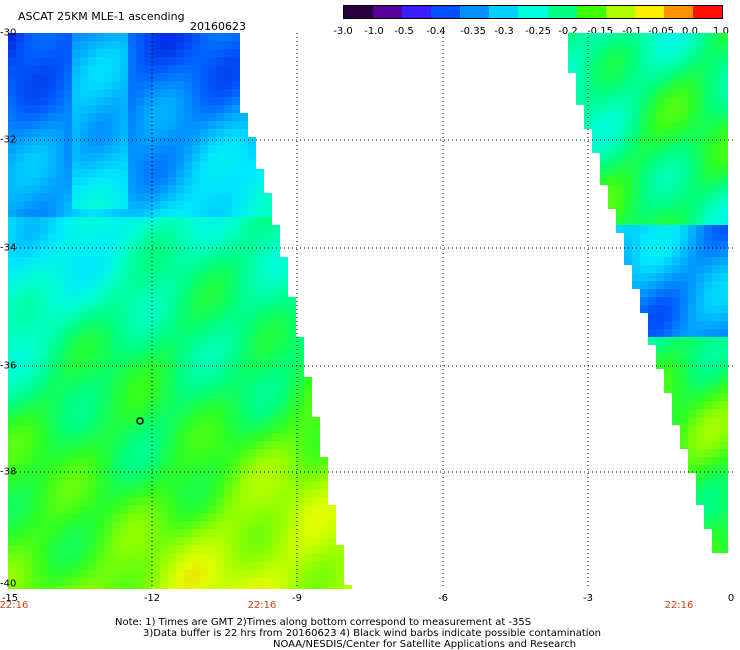 Image resolution: width=740 pixels, height=650 pixels. Describe the element at coordinates (731, 598) in the screenshot. I see `lon-label: 0` at that location.